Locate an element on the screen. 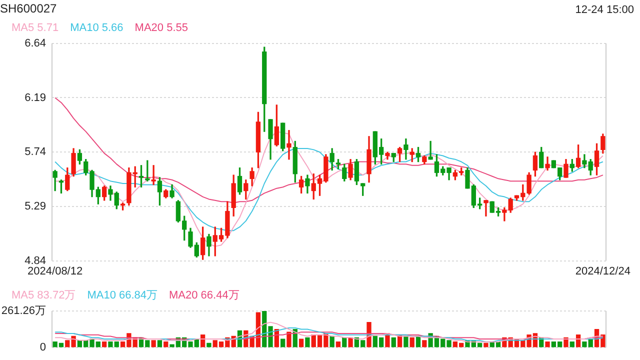 The height and width of the screenshot is (360, 640). y-tick-label: 4.84 is located at coordinates (35, 260).